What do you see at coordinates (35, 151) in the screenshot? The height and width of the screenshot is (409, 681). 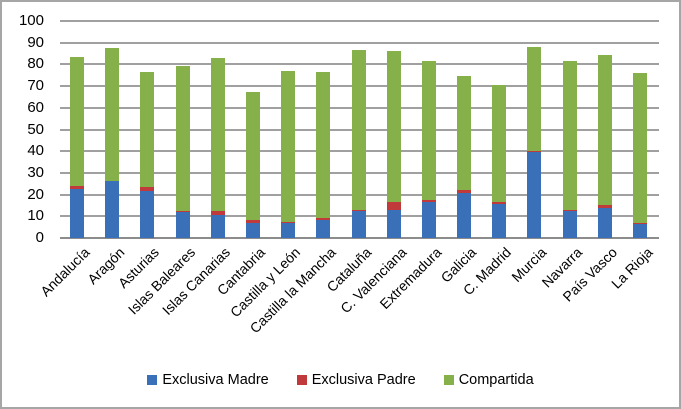 I see `y-tick-label: 40` at bounding box center [35, 151].